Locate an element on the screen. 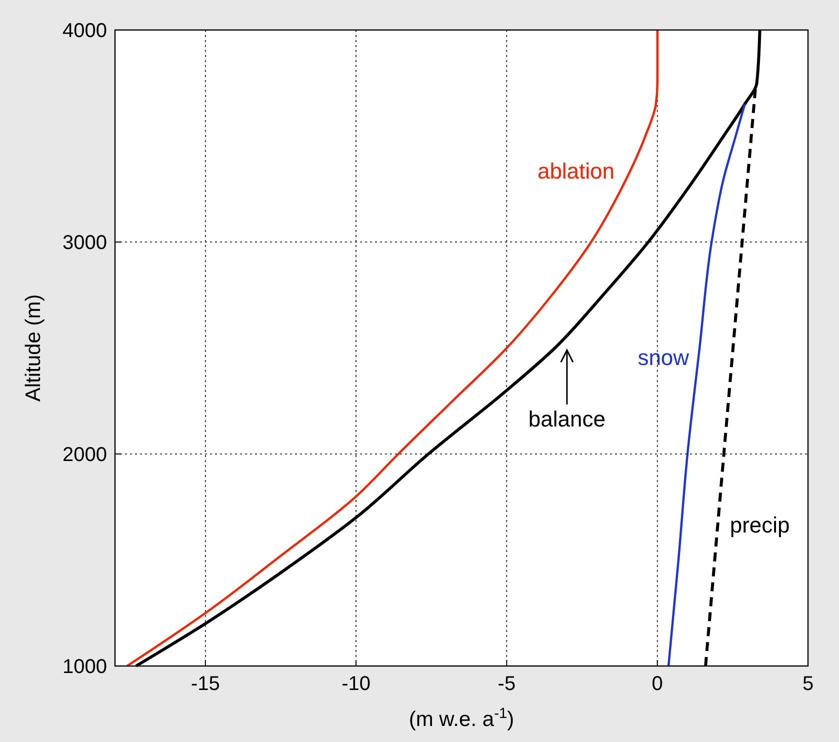  series-label: precip is located at coordinates (760, 525).